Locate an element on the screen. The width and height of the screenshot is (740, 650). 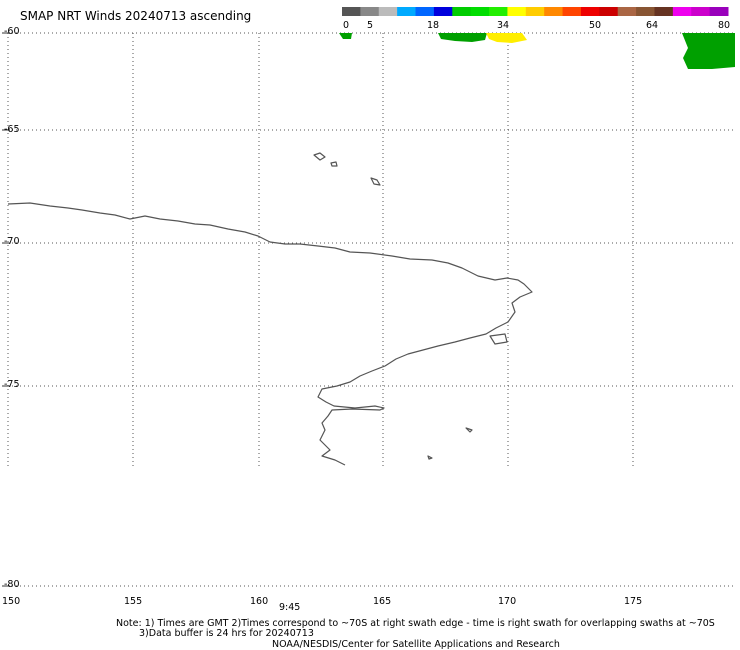
latitude-label: -80 is located at coordinates (12, 584).